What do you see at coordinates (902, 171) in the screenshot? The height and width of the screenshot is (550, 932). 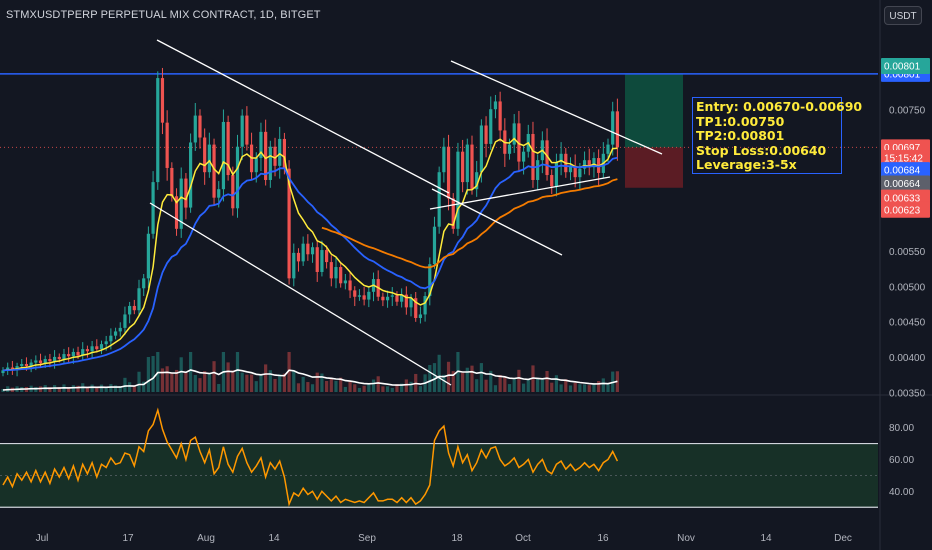 I see `price-tag-label: 0.00684` at bounding box center [902, 171].